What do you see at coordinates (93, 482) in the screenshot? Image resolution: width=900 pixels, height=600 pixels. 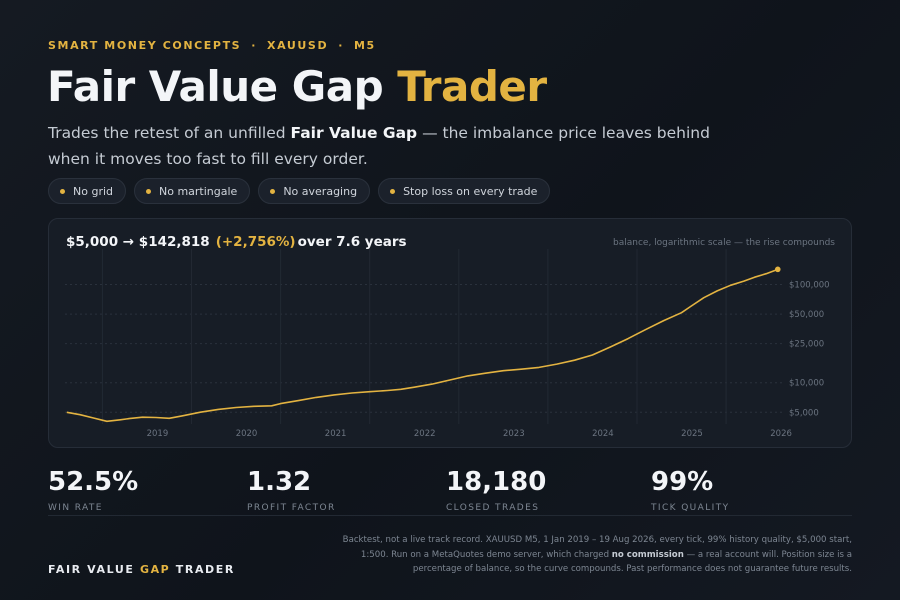 I see `stat-value: 52.5%` at bounding box center [93, 482].